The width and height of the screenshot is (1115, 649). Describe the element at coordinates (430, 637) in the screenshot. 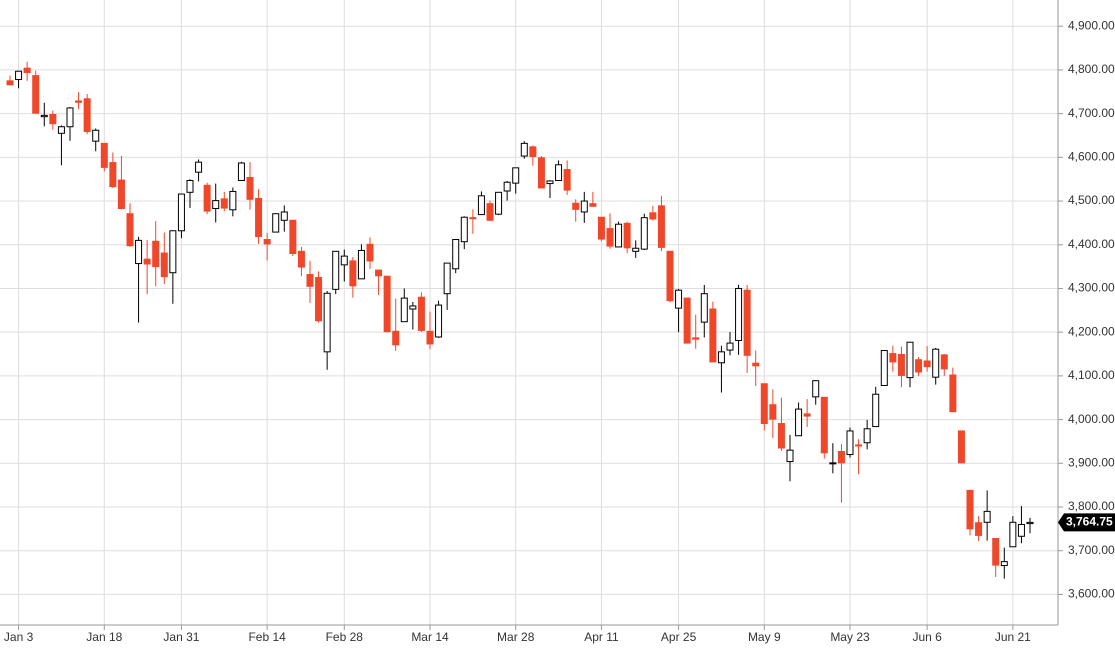

I see `x-tick-label: Mar 14` at that location.